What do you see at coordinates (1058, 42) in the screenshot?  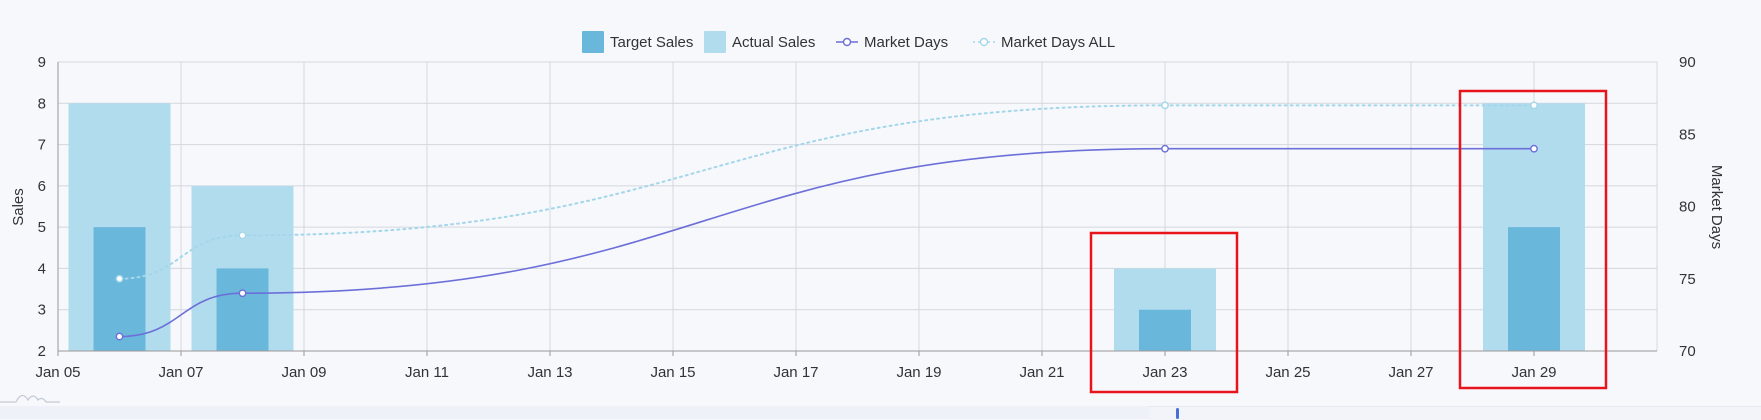 I see `legend-label: Market Days ALL` at bounding box center [1058, 42].